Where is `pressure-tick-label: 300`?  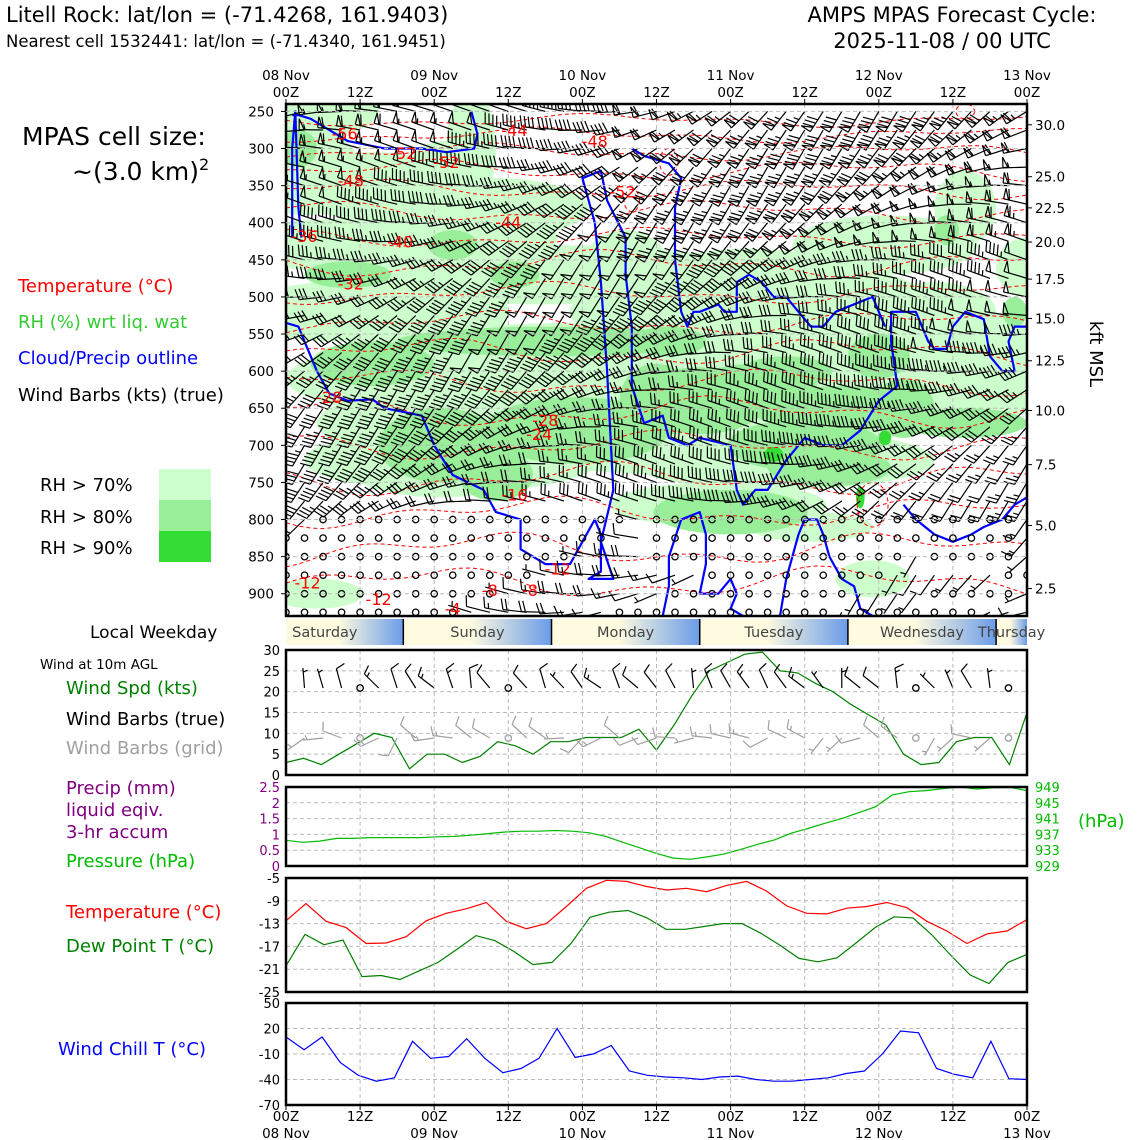
pressure-tick-label: 300 is located at coordinates (261, 150).